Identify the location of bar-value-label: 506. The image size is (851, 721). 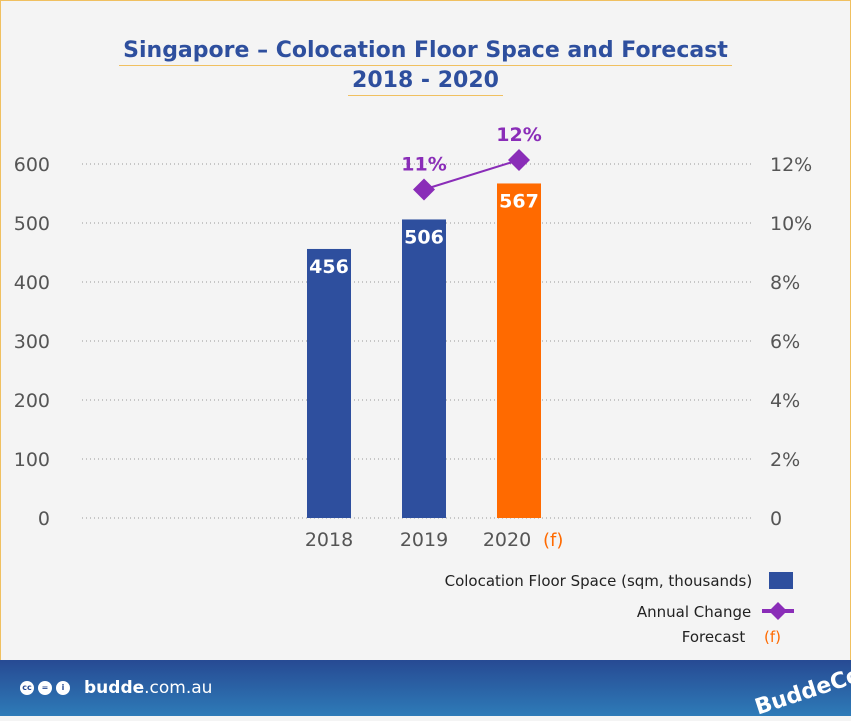
(424, 237).